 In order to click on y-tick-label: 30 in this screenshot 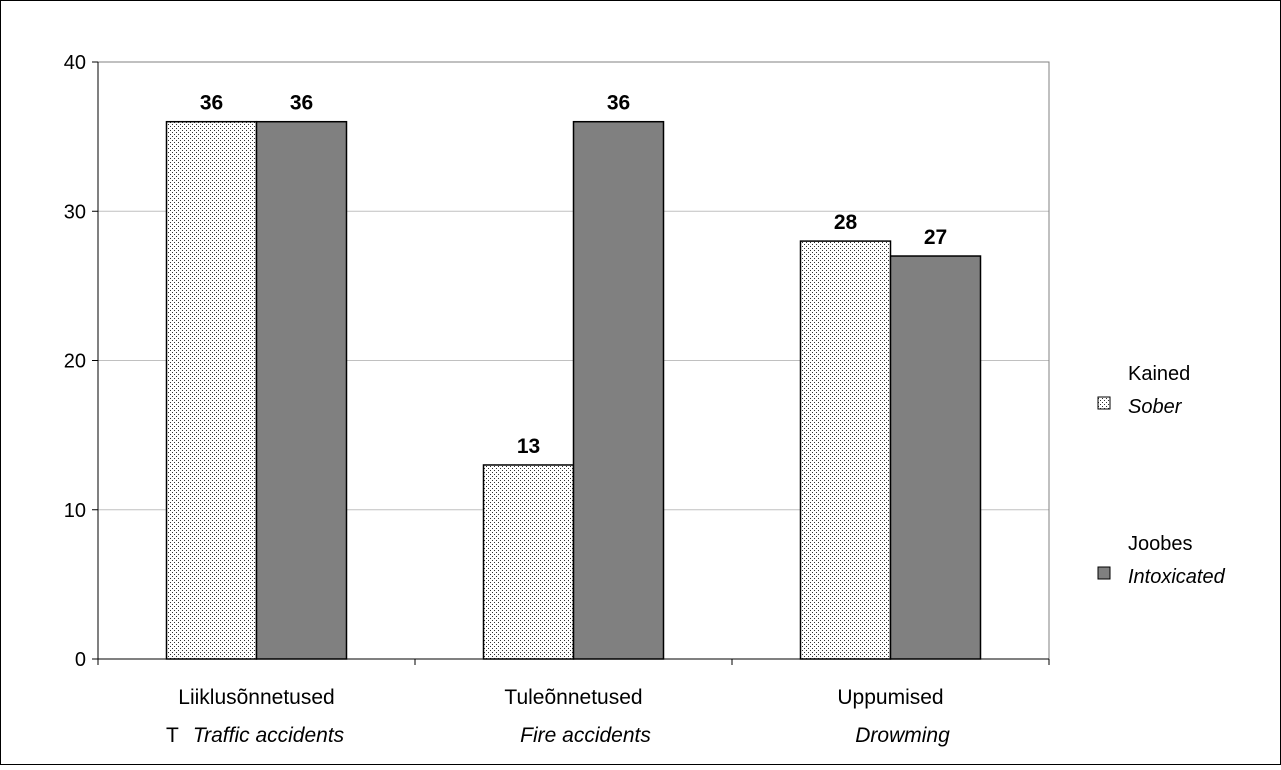, I will do `click(75, 212)`.